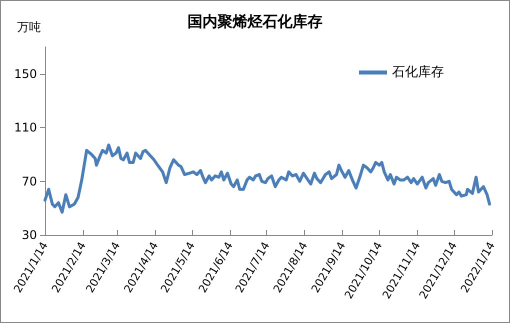 Image resolution: width=510 pixels, height=323 pixels. I want to click on y-tick-label: 30, so click(29, 235).